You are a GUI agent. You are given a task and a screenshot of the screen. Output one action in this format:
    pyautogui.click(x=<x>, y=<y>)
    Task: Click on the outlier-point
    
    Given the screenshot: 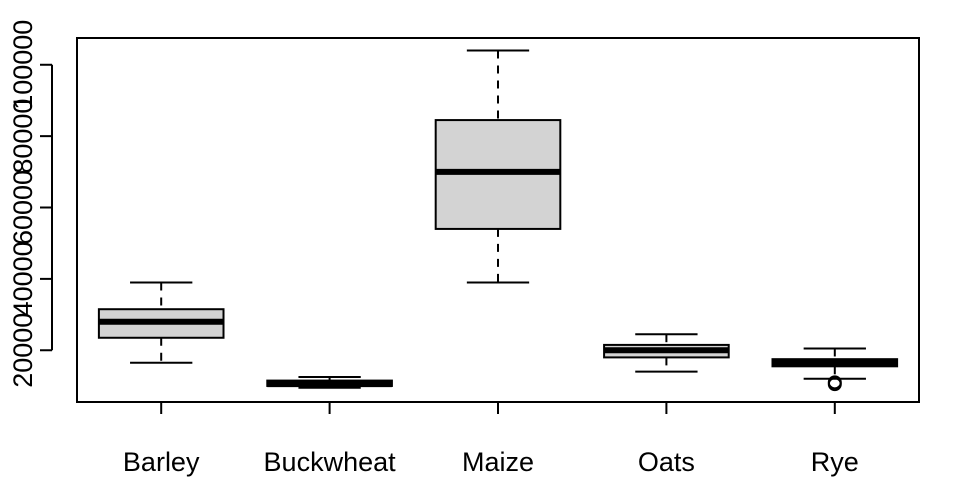 What is the action you would take?
    pyautogui.click(x=834, y=382)
    